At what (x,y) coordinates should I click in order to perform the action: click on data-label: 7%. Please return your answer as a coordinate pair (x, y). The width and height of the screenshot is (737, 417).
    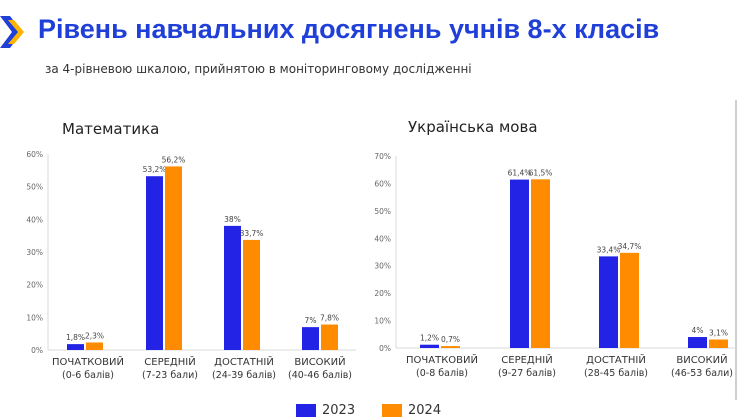
    Looking at the image, I should click on (311, 320).